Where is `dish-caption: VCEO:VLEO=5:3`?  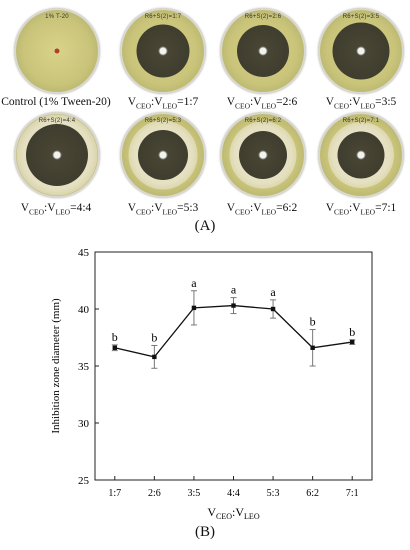 dish-caption: VCEO:VLEO=5:3 is located at coordinates (163, 209).